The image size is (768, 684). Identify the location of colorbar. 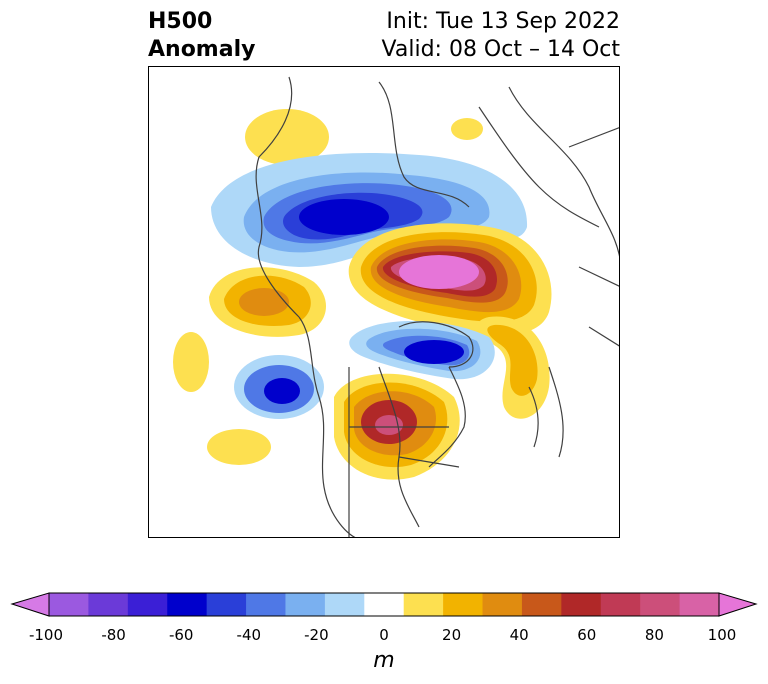
(384, 604).